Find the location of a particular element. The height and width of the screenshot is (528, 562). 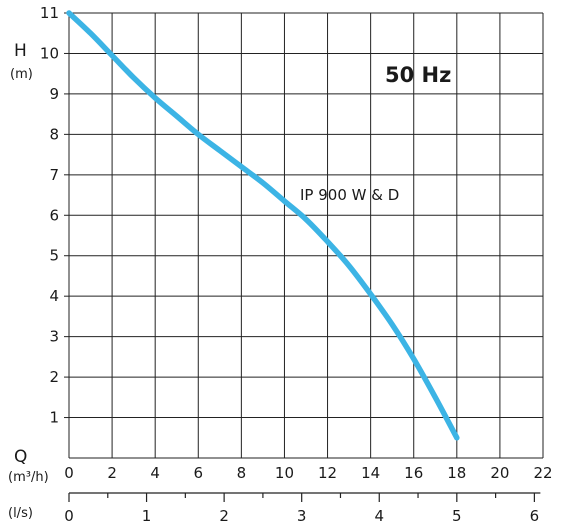

secondary-tick-label: 6 is located at coordinates (535, 516).